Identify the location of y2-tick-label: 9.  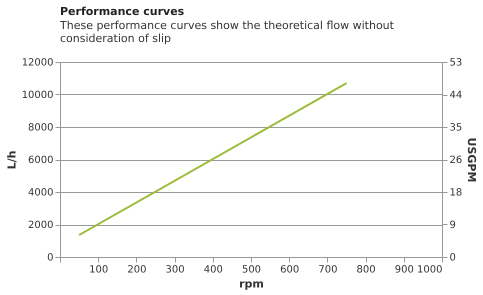
(453, 225).